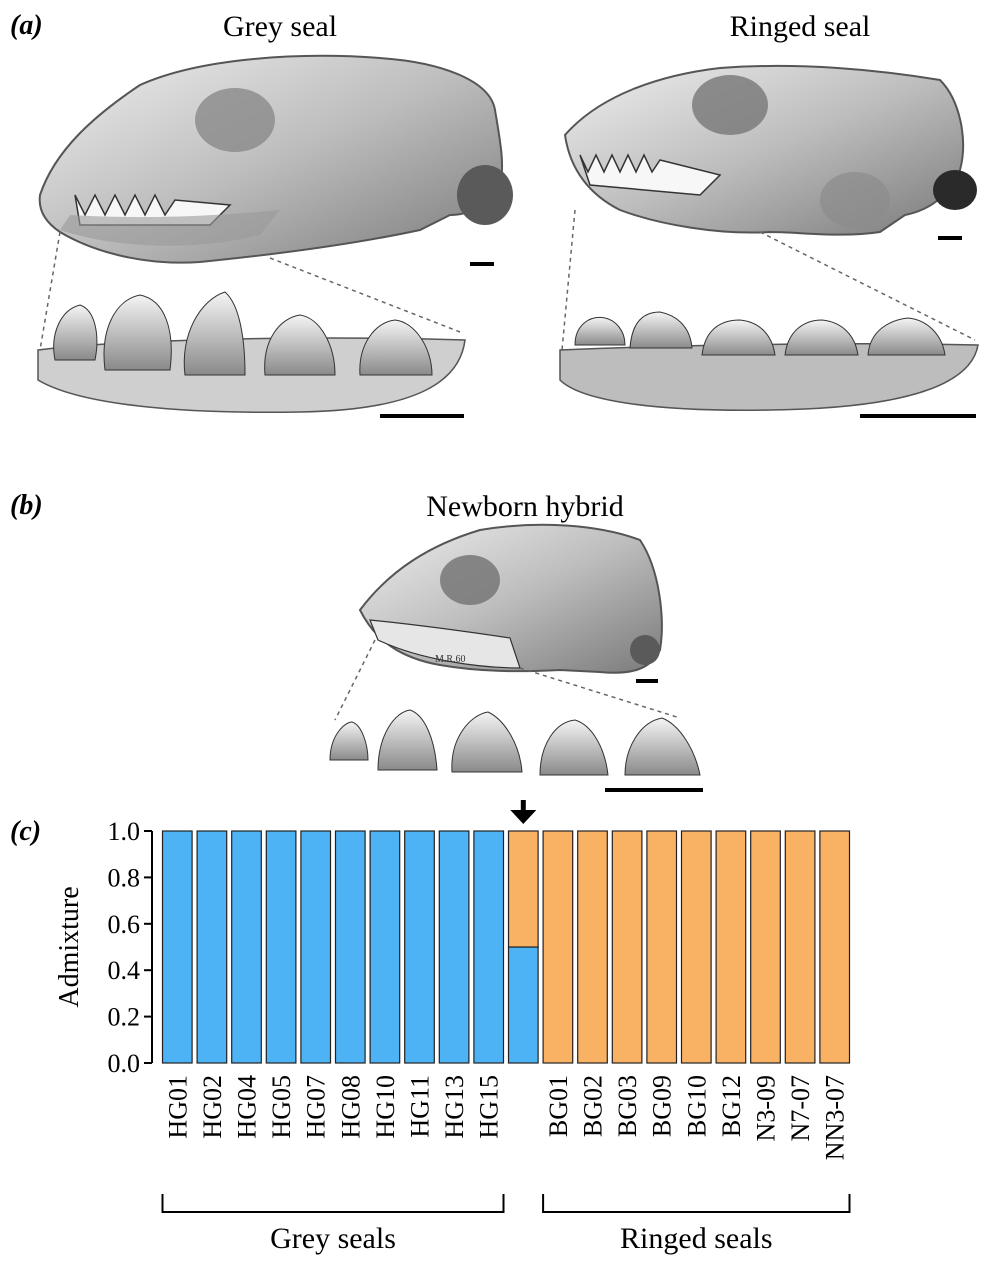 The height and width of the screenshot is (1263, 1000). I want to click on ringed-seal-zoom-line-right, so click(867, 286).